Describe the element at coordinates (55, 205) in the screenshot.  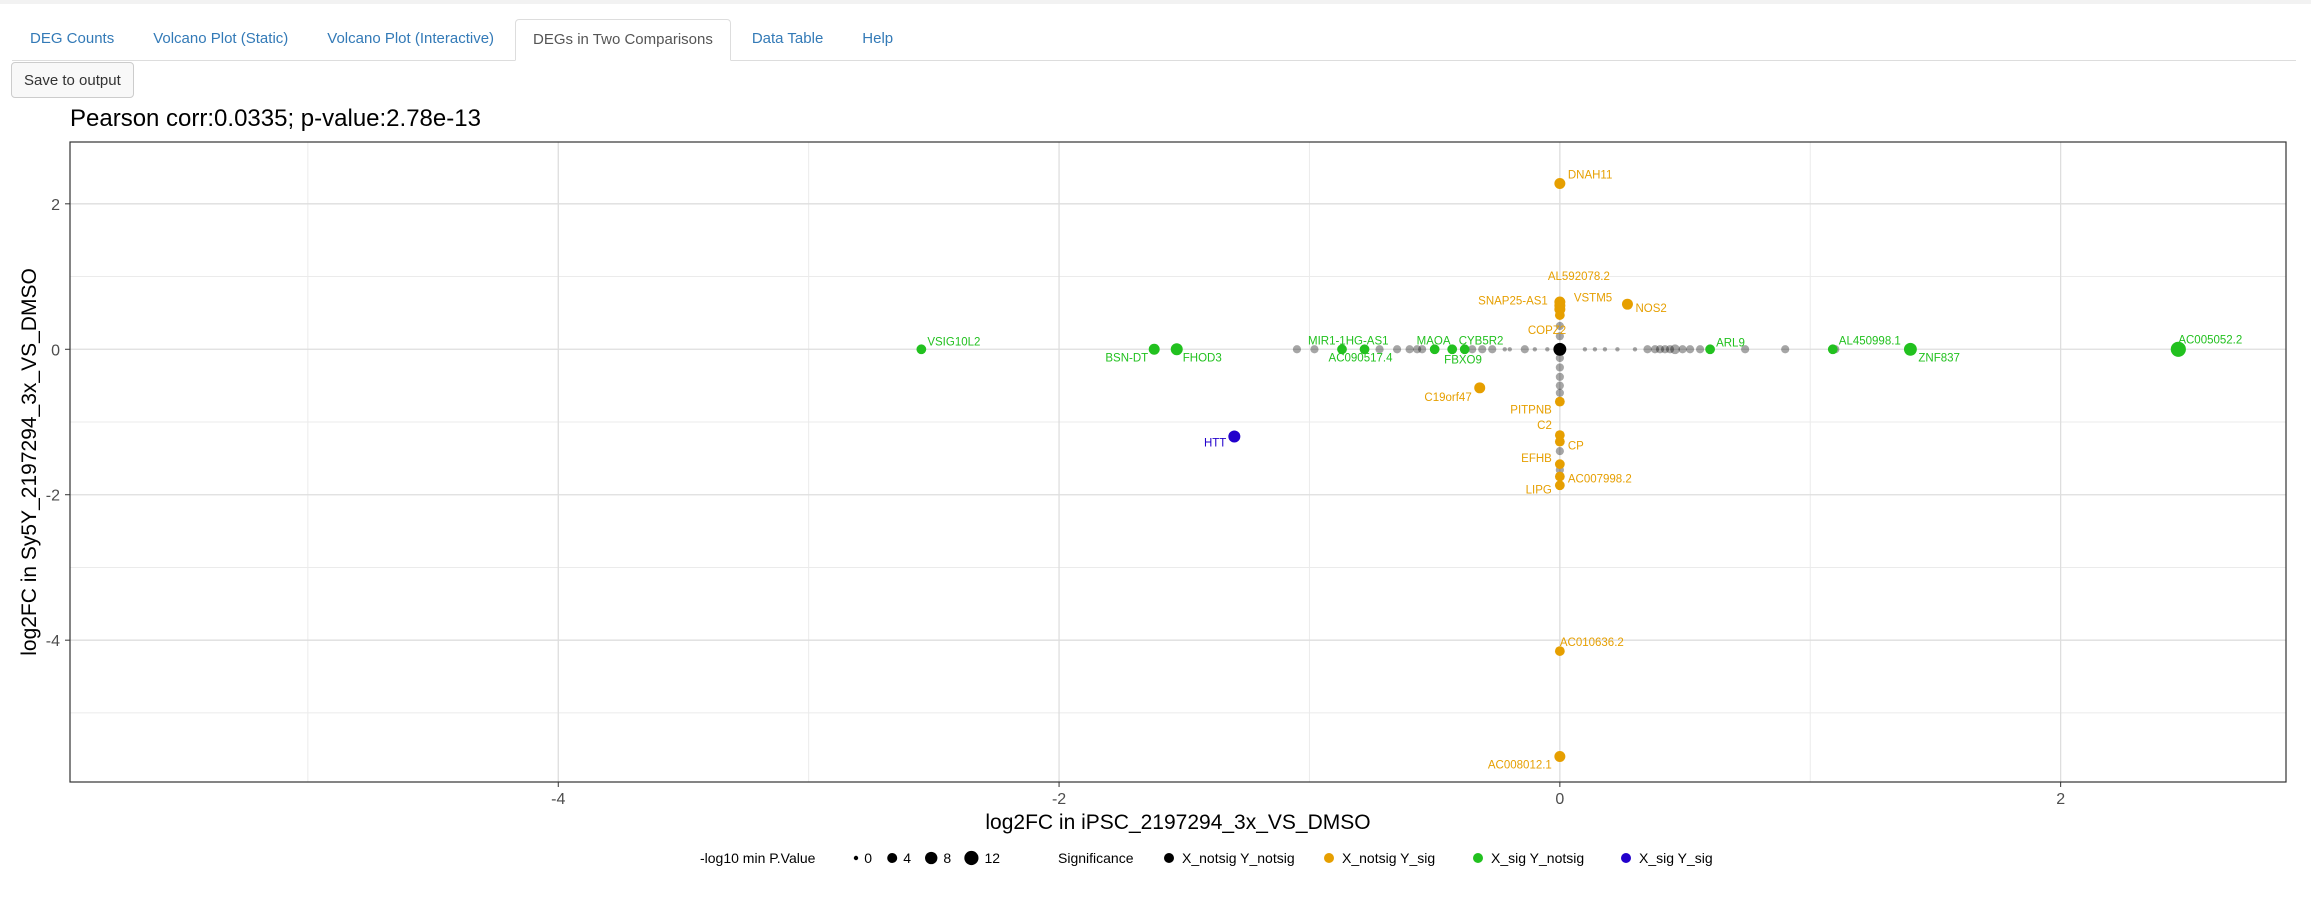
I see `y-tick-label: 2` at that location.